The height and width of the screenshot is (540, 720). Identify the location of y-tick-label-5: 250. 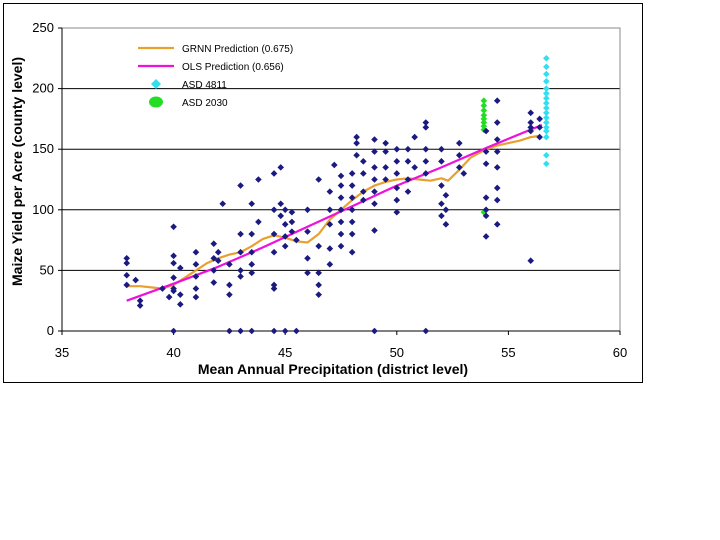
(43, 27).